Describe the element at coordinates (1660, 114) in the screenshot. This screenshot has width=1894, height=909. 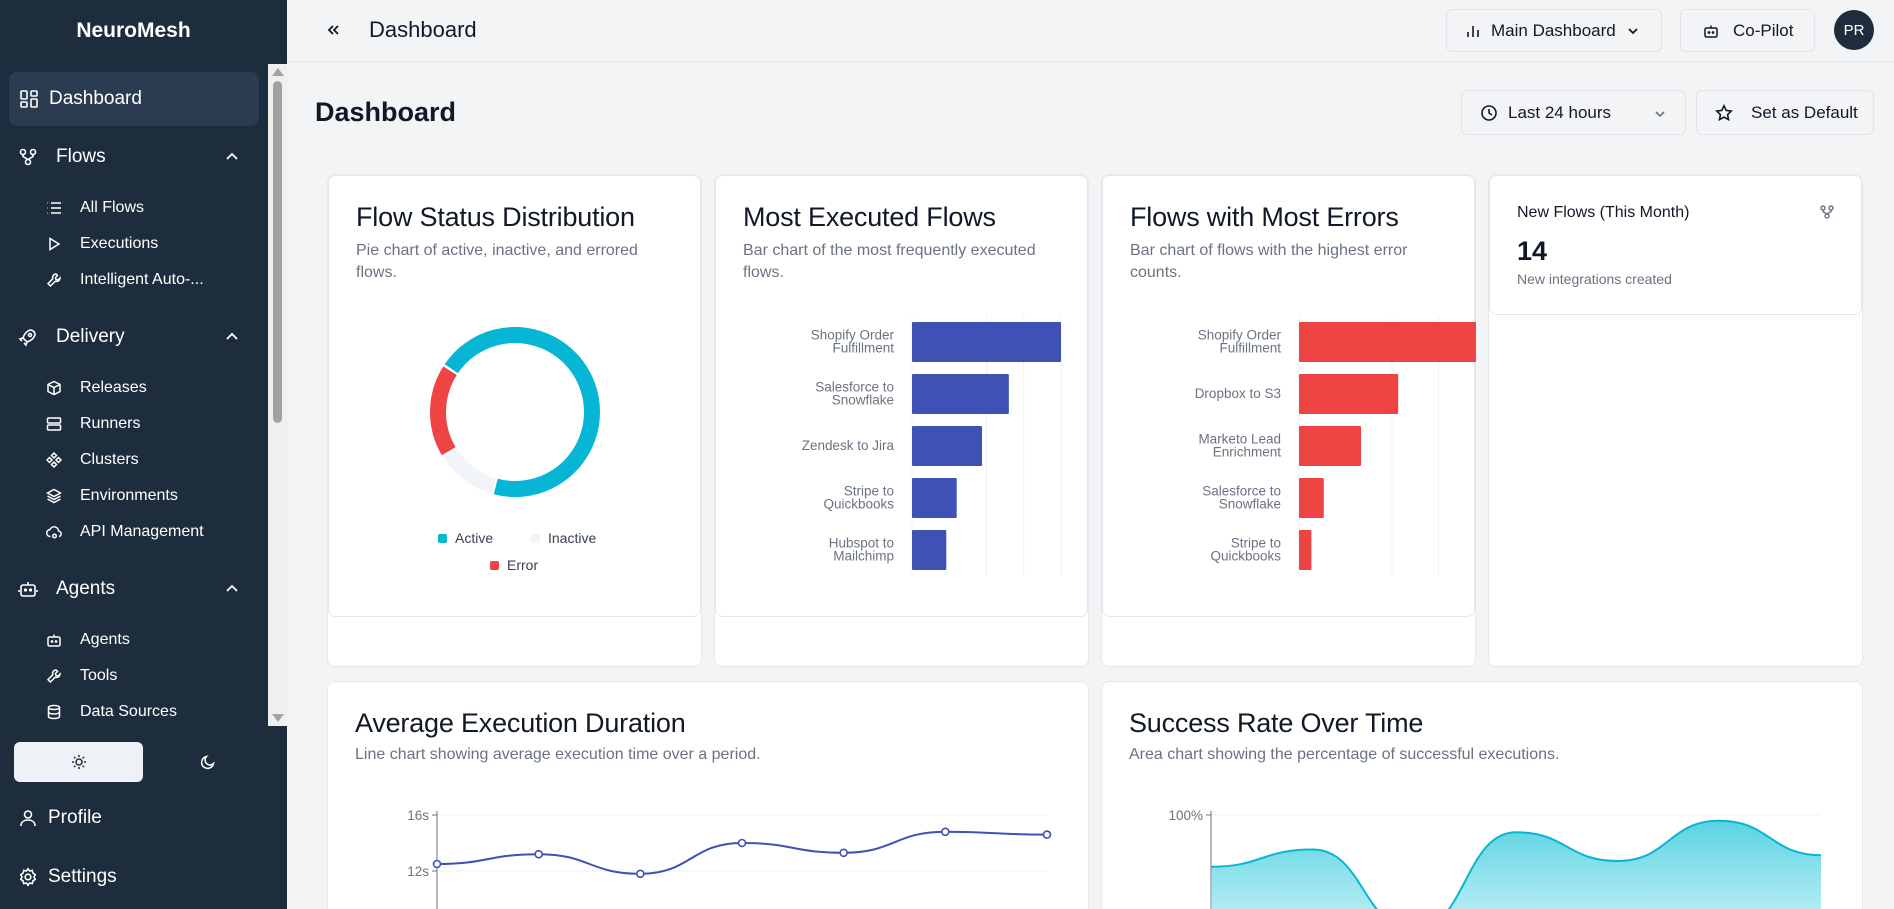
I see `chevron-down-icon` at that location.